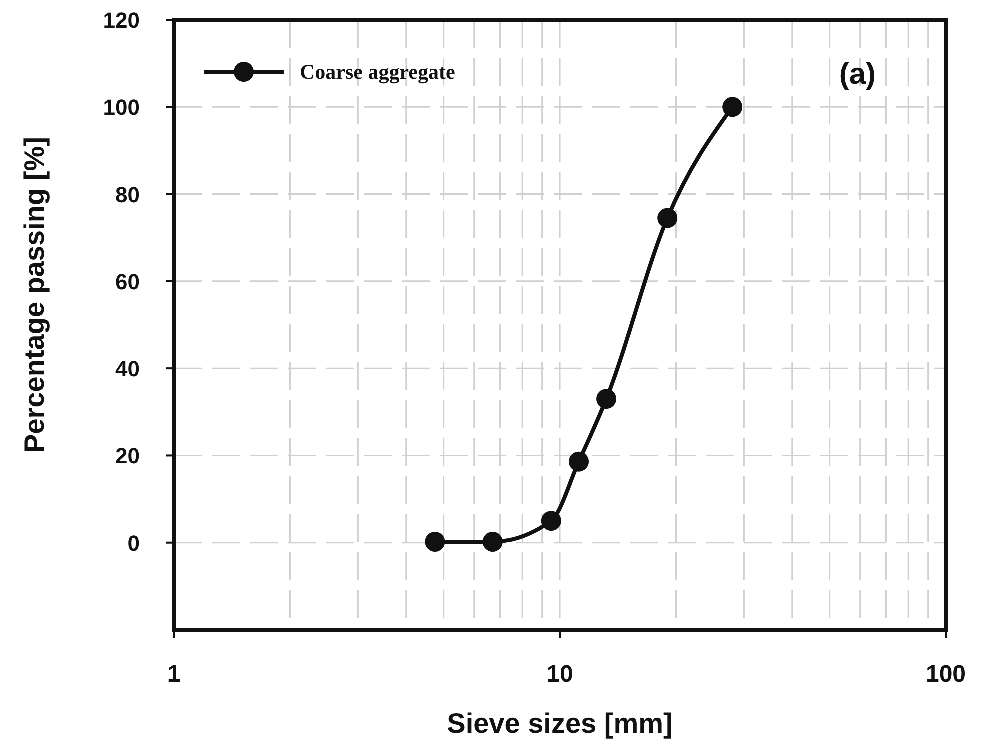  What do you see at coordinates (378, 72) in the screenshot?
I see `legend-label: Coarse aggregate` at bounding box center [378, 72].